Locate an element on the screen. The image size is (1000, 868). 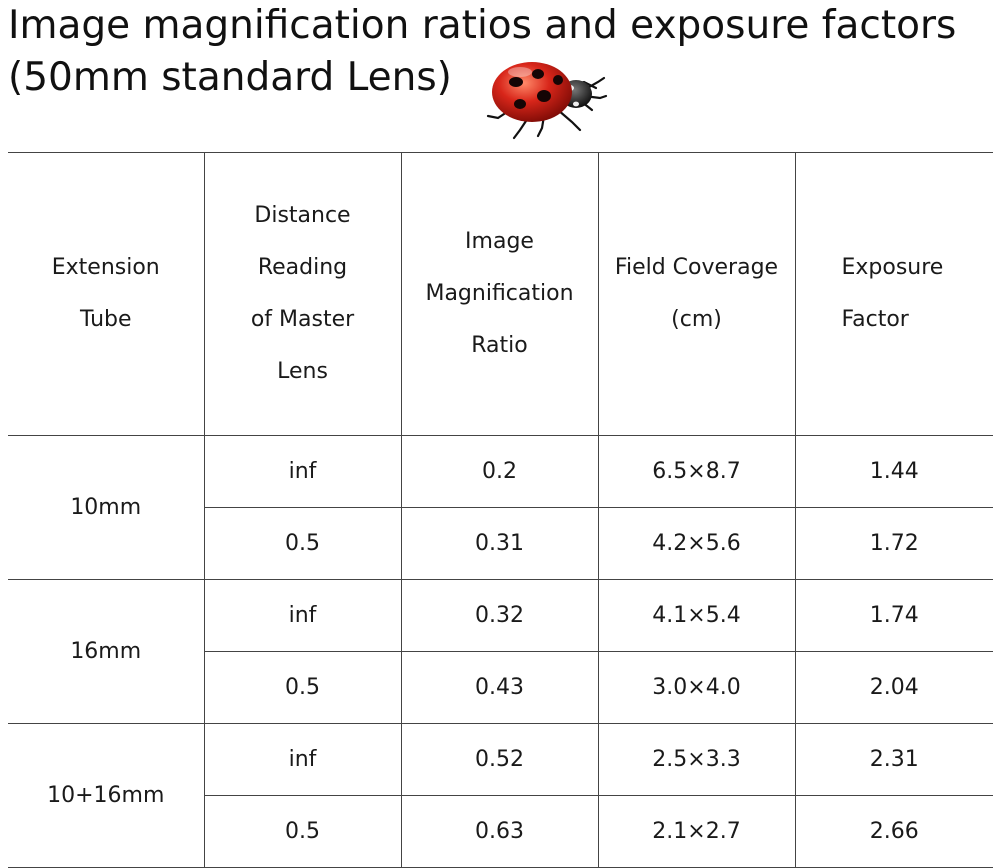
coverage-cell: 2.1×2.7 is located at coordinates (696, 831).